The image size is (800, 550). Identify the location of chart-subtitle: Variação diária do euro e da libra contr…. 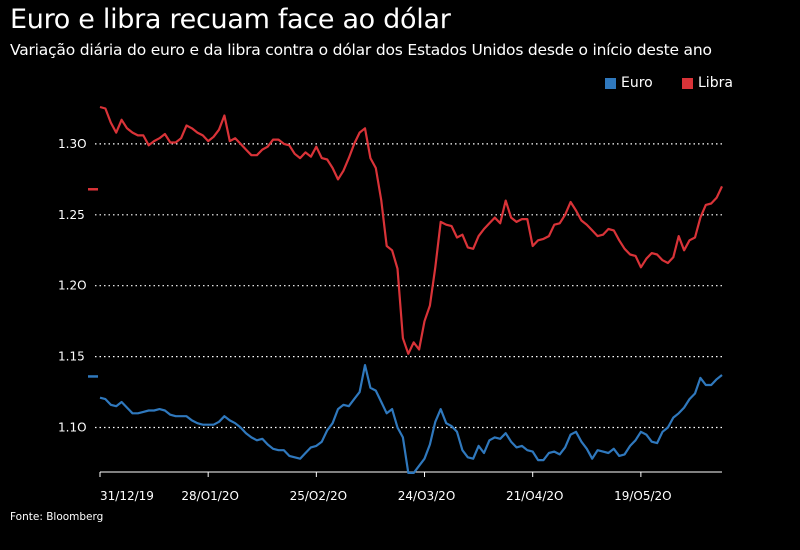
(361, 50).